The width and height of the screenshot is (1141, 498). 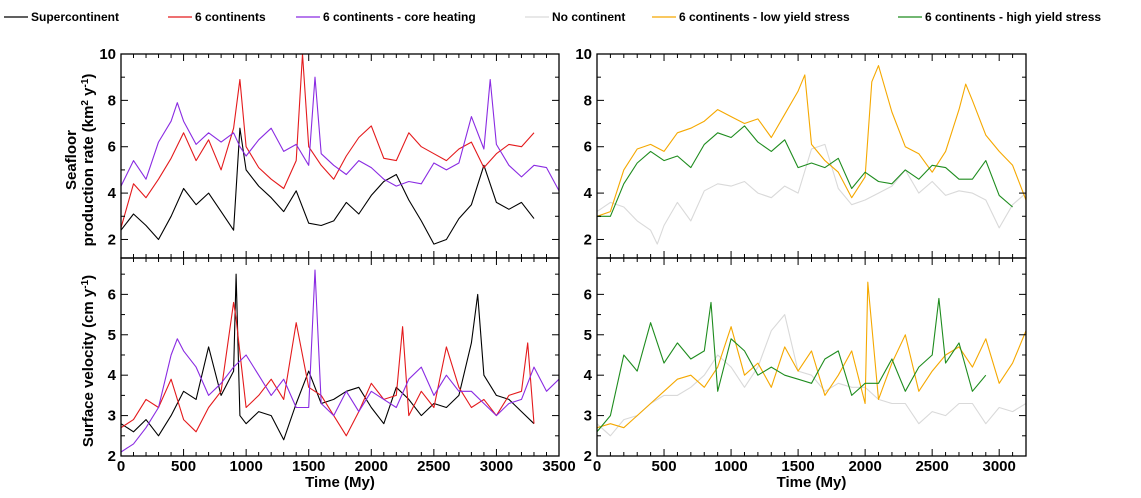 I want to click on x-tick-label: 3500, so click(x=558, y=466).